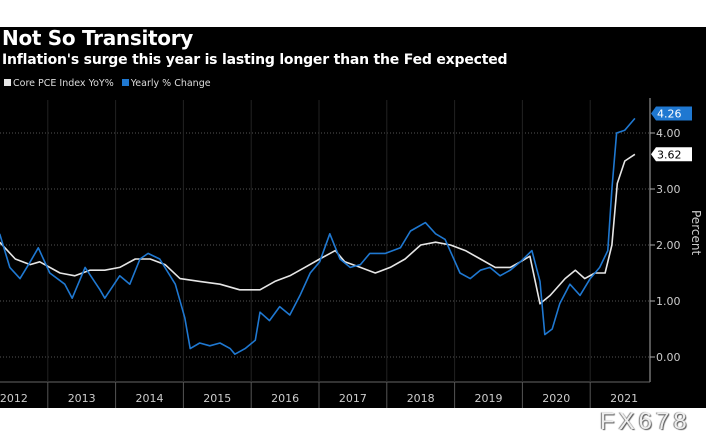 The height and width of the screenshot is (436, 706). I want to click on x-tick-label: 2016, so click(285, 398).